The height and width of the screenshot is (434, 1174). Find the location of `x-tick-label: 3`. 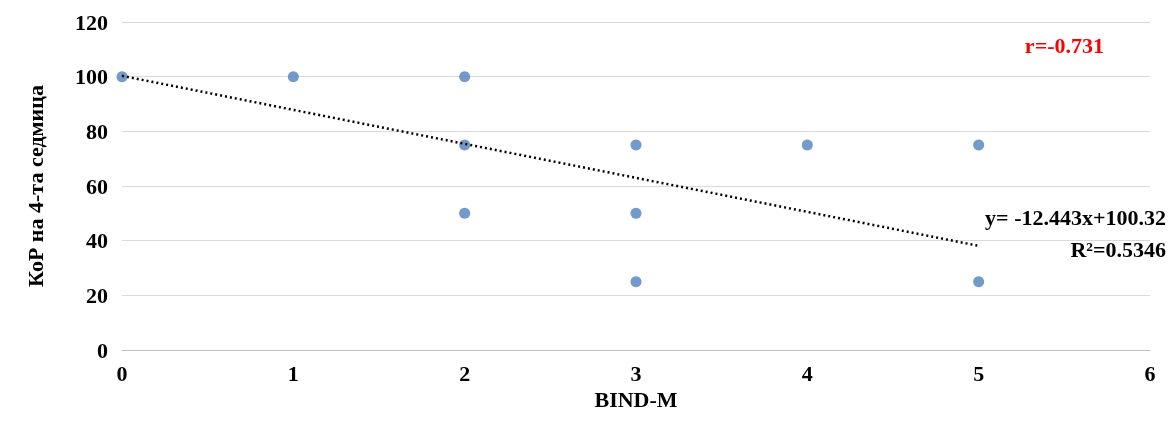

x-tick-label: 3 is located at coordinates (636, 373).